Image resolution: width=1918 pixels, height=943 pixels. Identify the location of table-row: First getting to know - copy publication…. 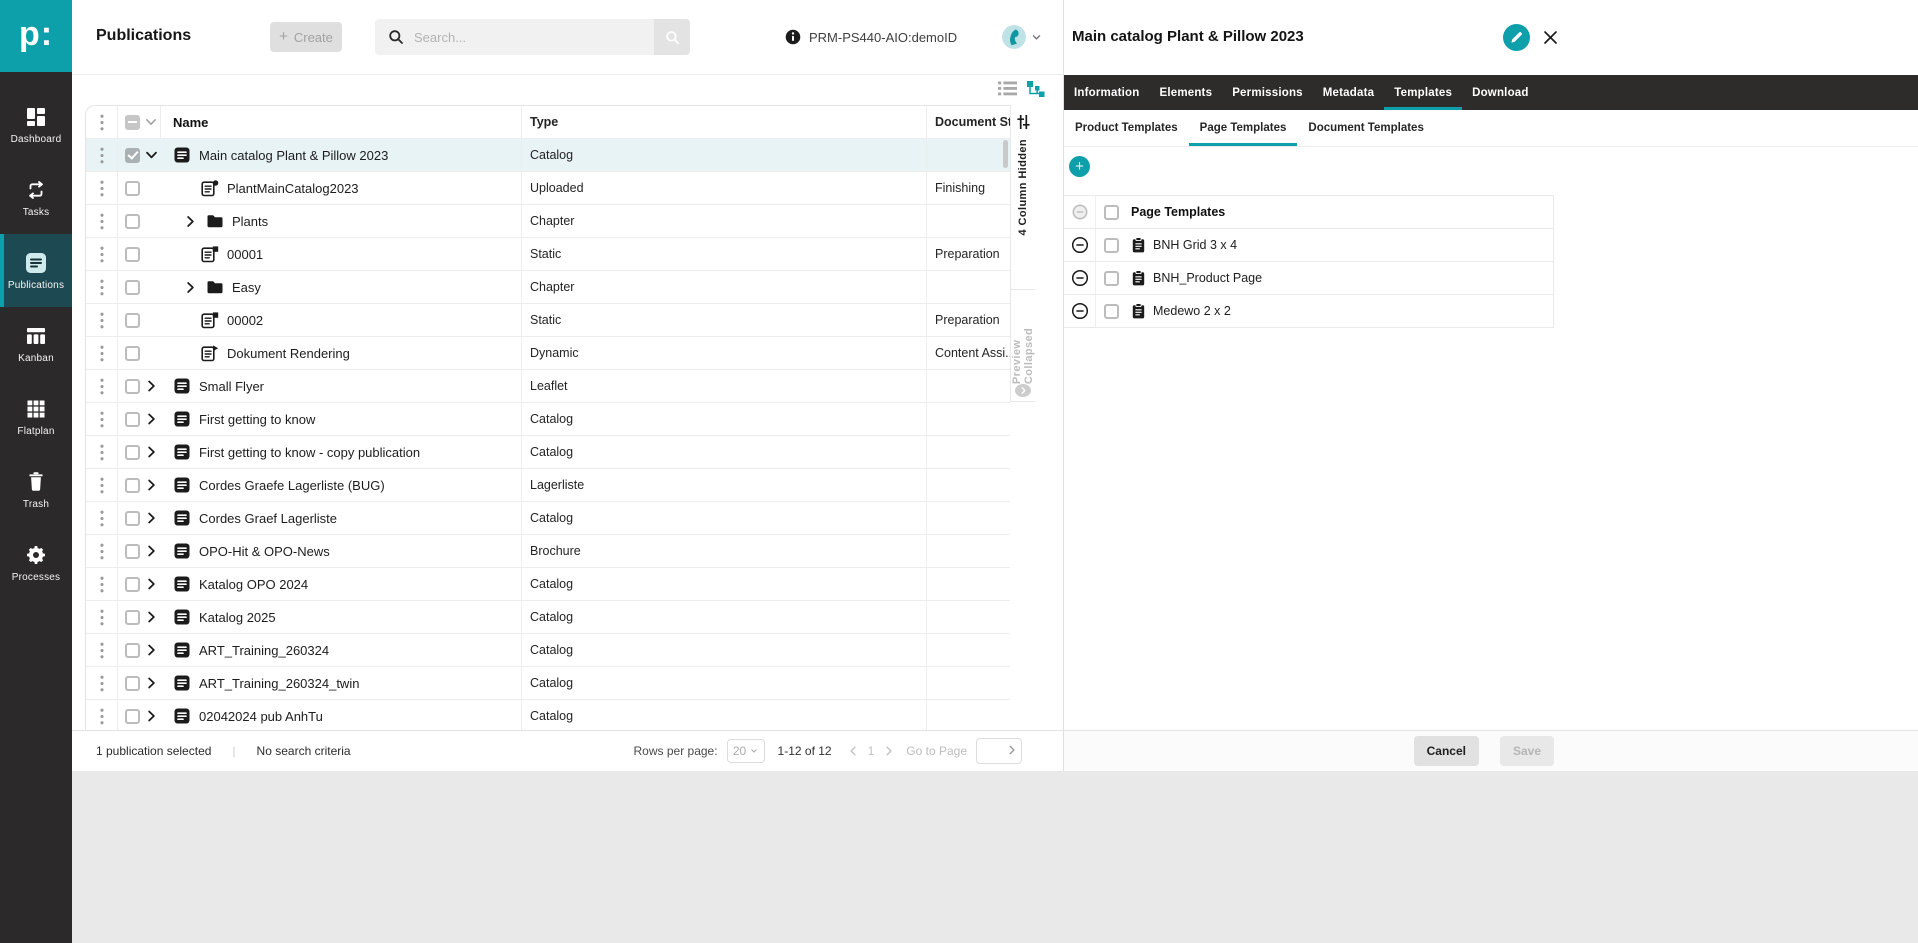
(548, 452).